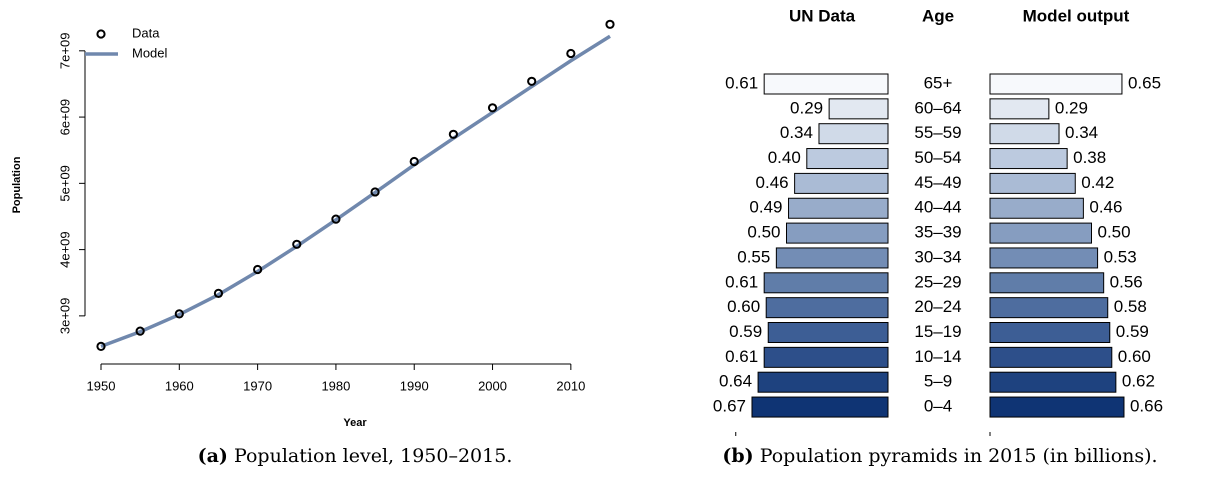 Image resolution: width=1222 pixels, height=477 pixels. What do you see at coordinates (937, 157) in the screenshot?
I see `category-label: 50–54` at bounding box center [937, 157].